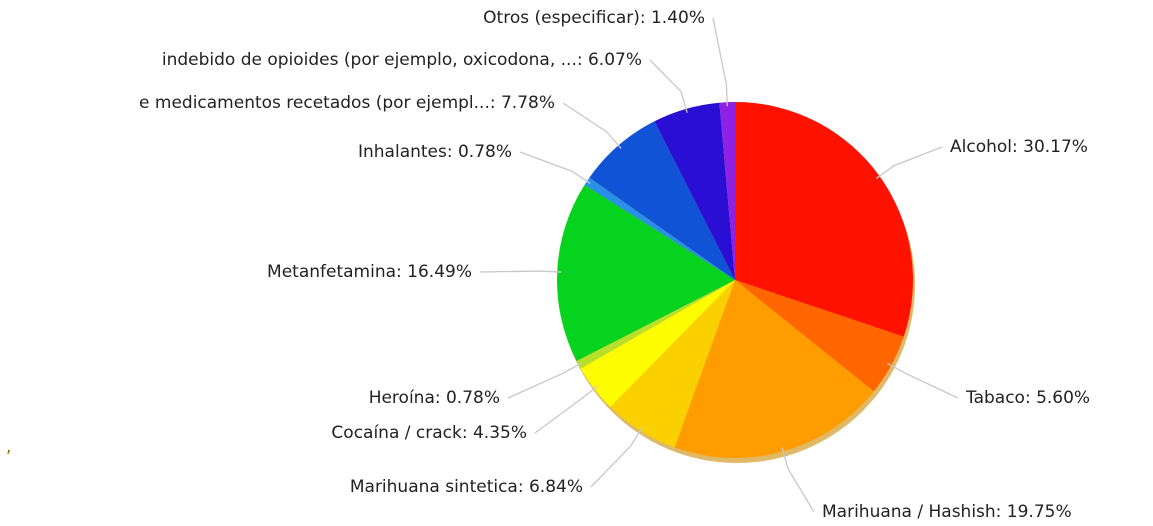  Describe the element at coordinates (947, 512) in the screenshot. I see `slice-label: Marihuana / Hashish: 19.75%` at that location.